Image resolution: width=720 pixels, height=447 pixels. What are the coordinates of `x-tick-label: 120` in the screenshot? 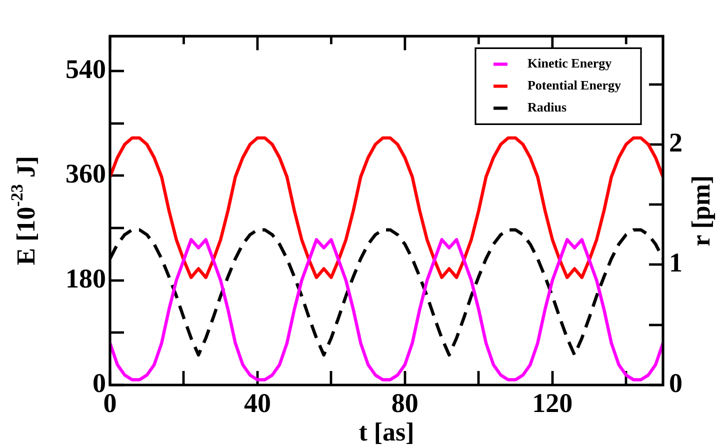 It's located at (552, 403).